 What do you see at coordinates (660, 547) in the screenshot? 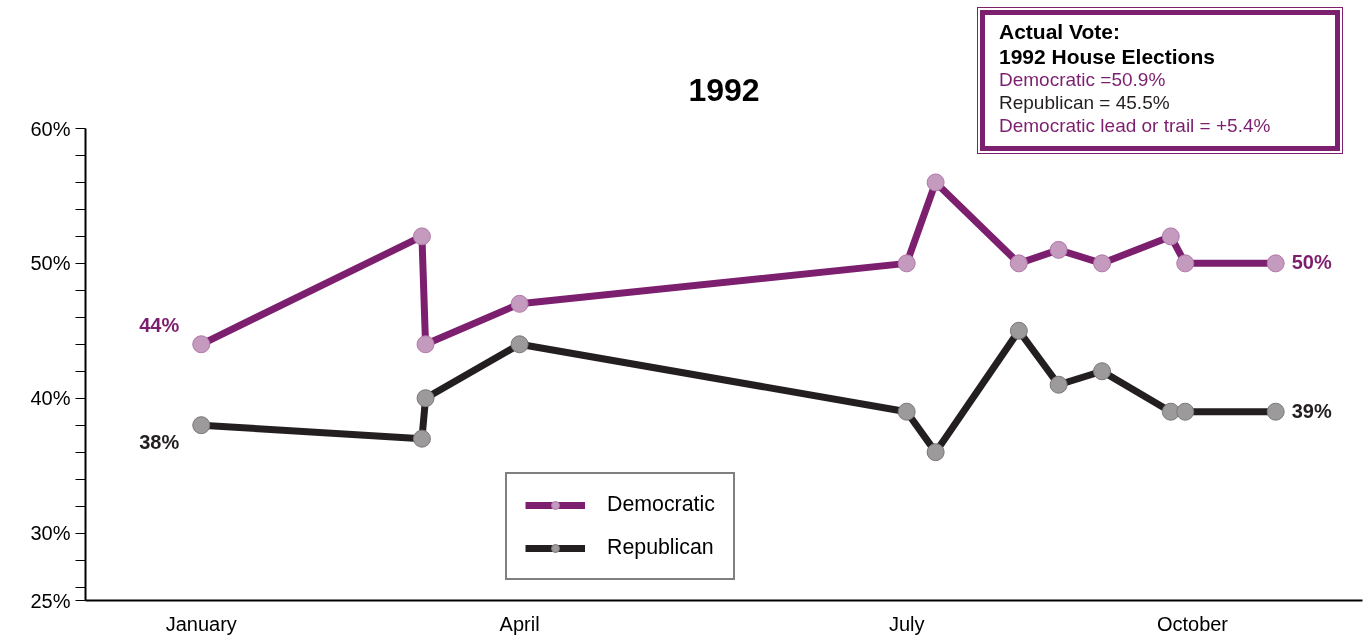
I see `legend-label: Republican` at bounding box center [660, 547].